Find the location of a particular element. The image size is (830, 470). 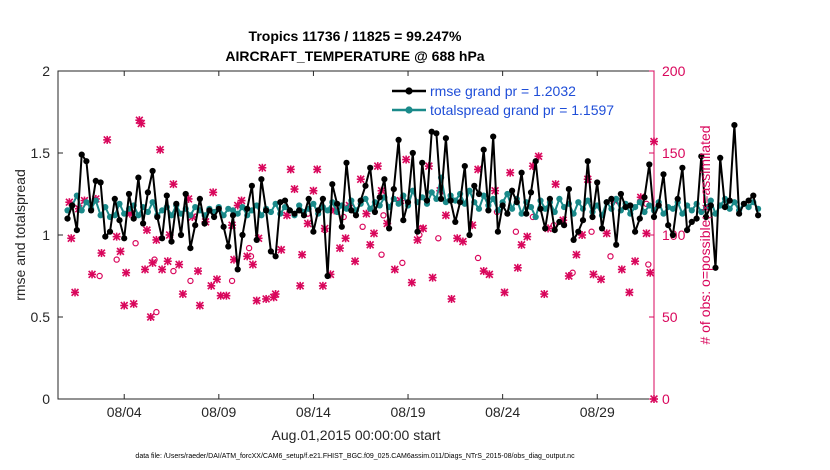

y-axis-right: 050100150200 is located at coordinates (667, 235).